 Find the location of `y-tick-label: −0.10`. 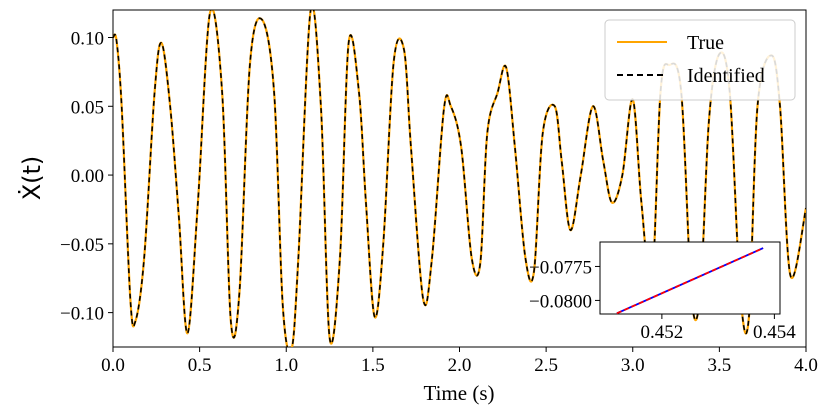

y-tick-label: −0.10 is located at coordinates (82, 314).